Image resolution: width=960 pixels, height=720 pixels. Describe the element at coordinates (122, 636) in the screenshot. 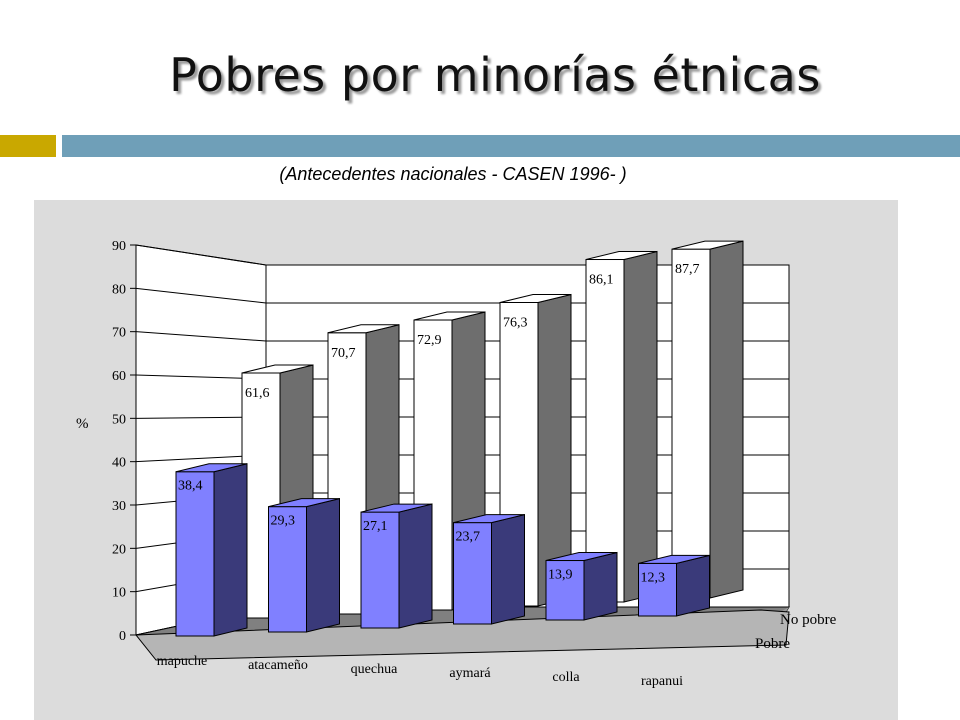

I see `y-tick-label: 0` at that location.